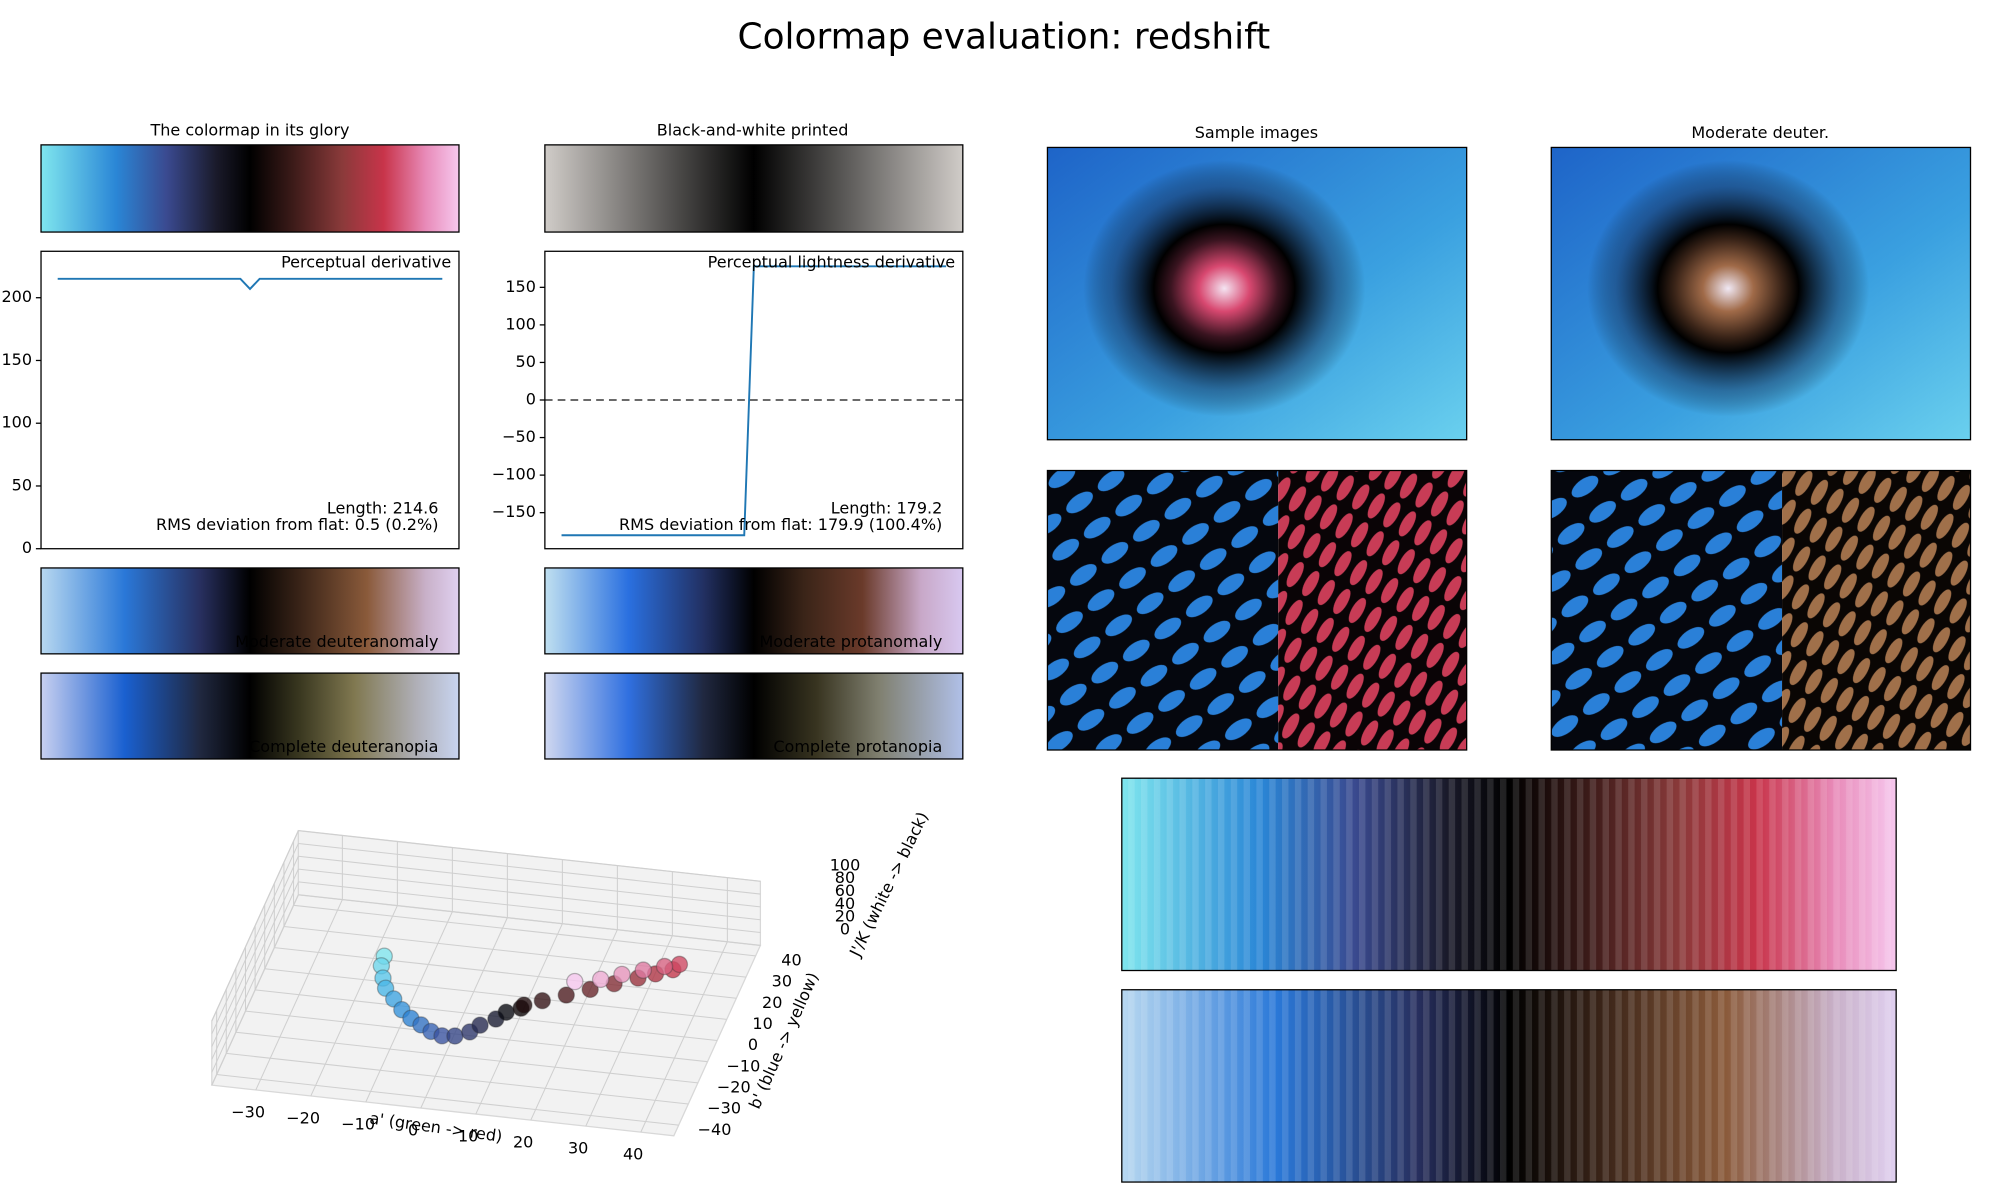 This screenshot has width=2000, height=1200. What do you see at coordinates (845, 864) in the screenshot?
I see `z-tick-label: 100` at bounding box center [845, 864].